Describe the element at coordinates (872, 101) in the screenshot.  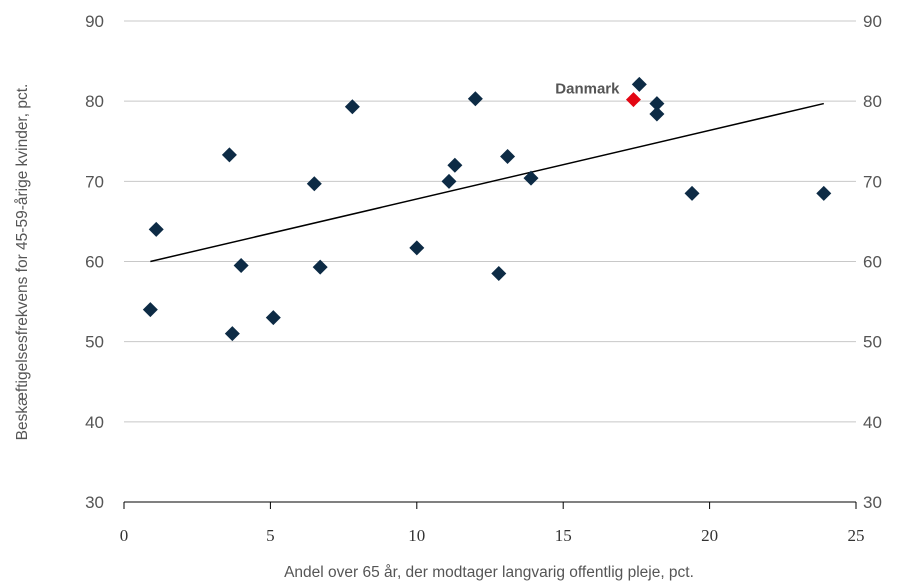
I see `y-tick-right-80: 80` at that location.